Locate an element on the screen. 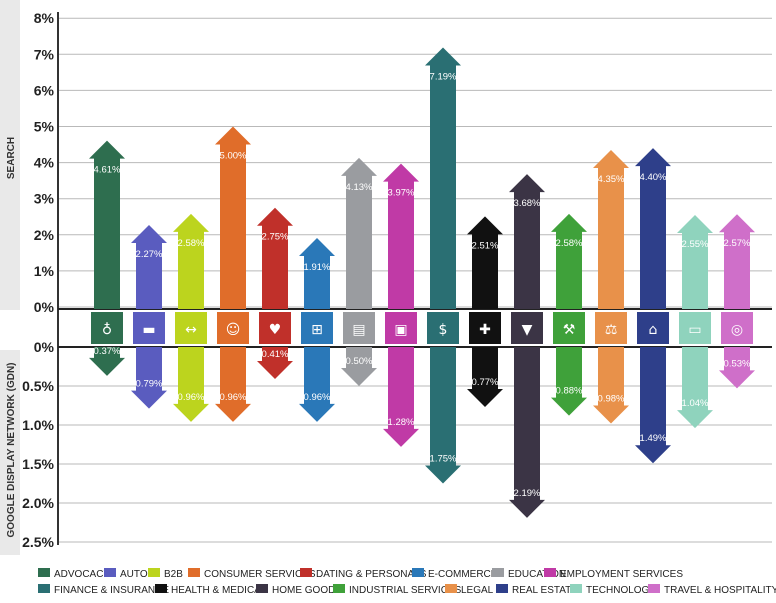 This screenshot has height=603, width=776. gavel-icon: ⚖ is located at coordinates (611, 330).